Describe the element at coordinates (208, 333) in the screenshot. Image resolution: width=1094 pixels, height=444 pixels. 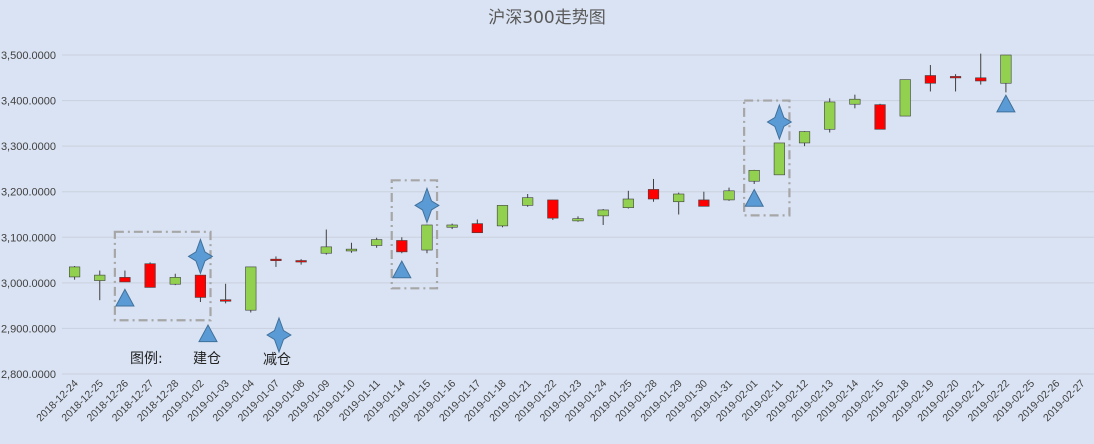
I see `legend-triangle-icon` at that location.